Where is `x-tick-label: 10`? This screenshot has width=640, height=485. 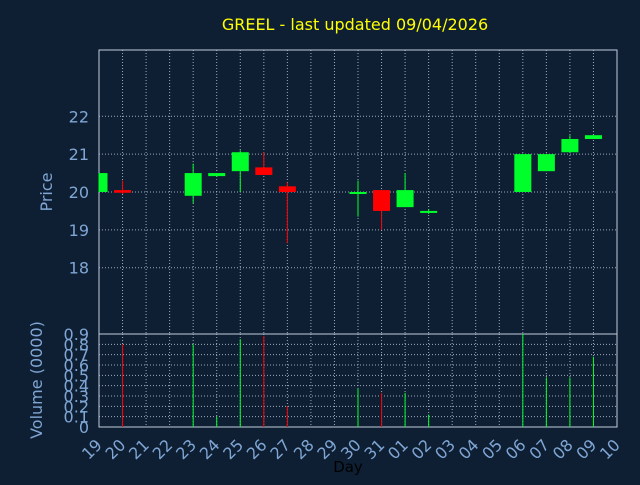 x-tick-label: 10 is located at coordinates (610, 449).